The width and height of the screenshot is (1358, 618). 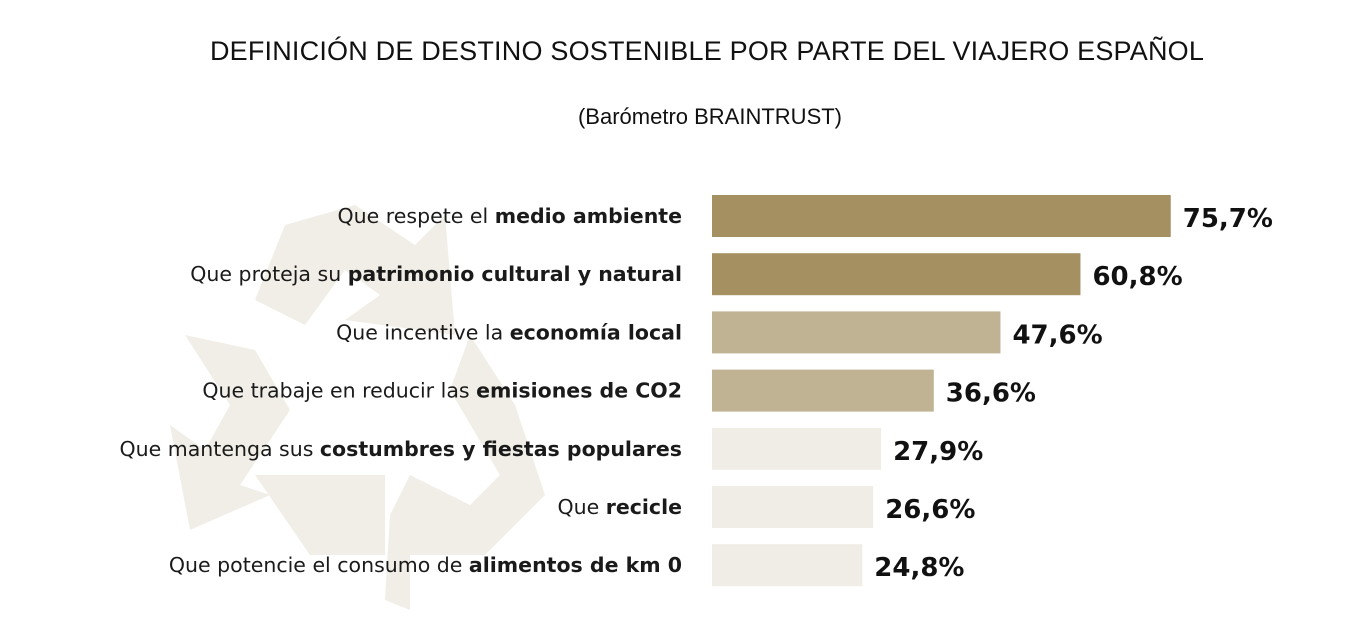 I want to click on category-label-6: Que recicle, so click(x=619, y=507).